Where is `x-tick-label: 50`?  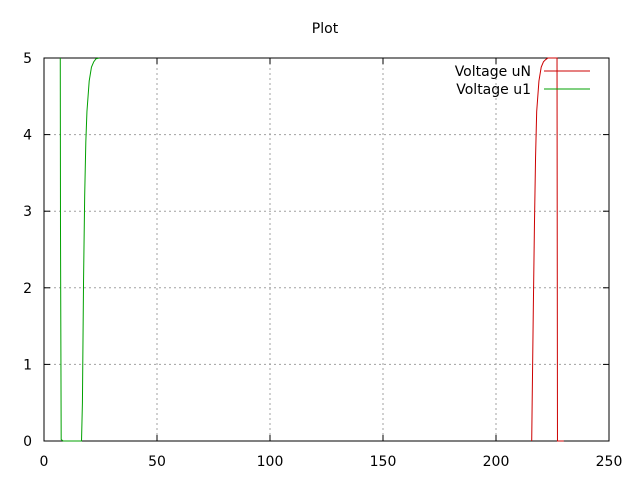 x-tick-label: 50 is located at coordinates (157, 462).